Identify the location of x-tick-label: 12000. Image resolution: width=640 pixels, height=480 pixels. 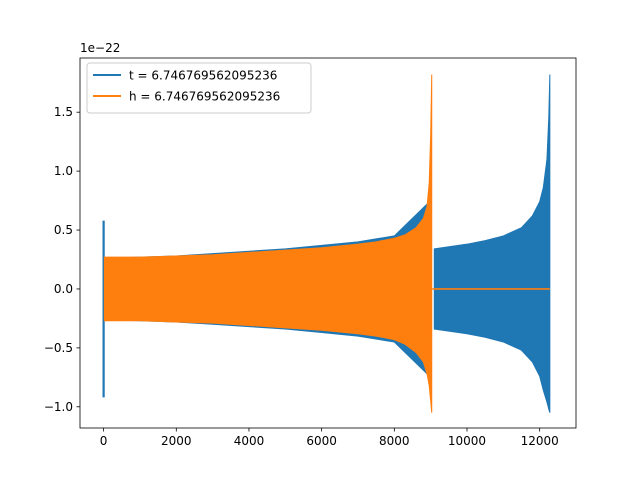
(540, 441).